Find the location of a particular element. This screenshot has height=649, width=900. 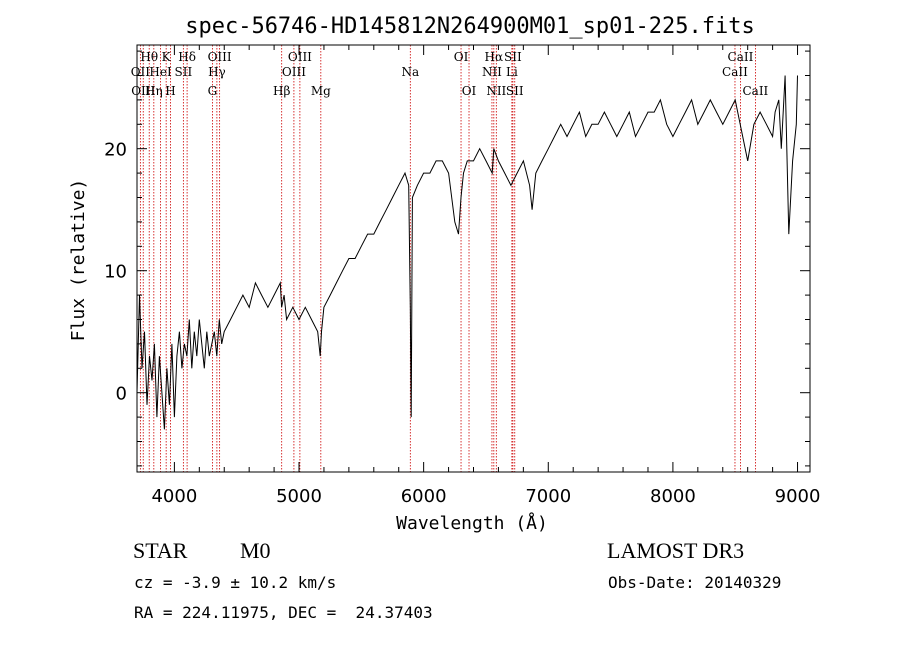

marker-label-11: G is located at coordinates (213, 91).